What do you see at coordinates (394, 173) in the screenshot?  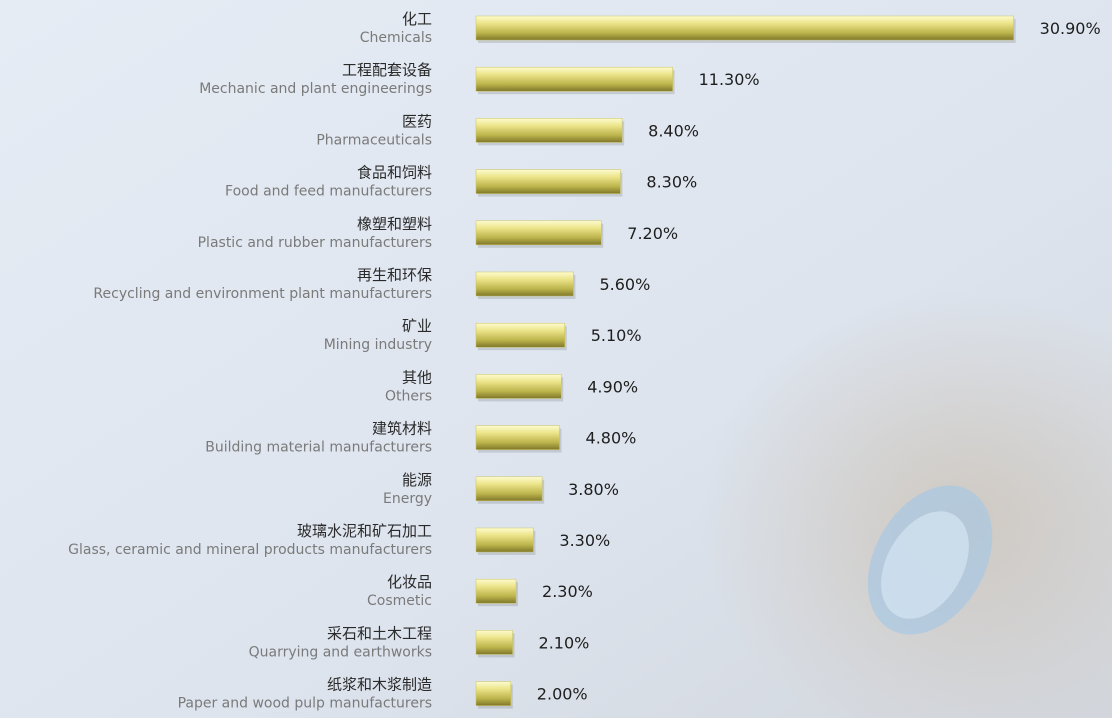 I see `category-label: 食品和饲料` at bounding box center [394, 173].